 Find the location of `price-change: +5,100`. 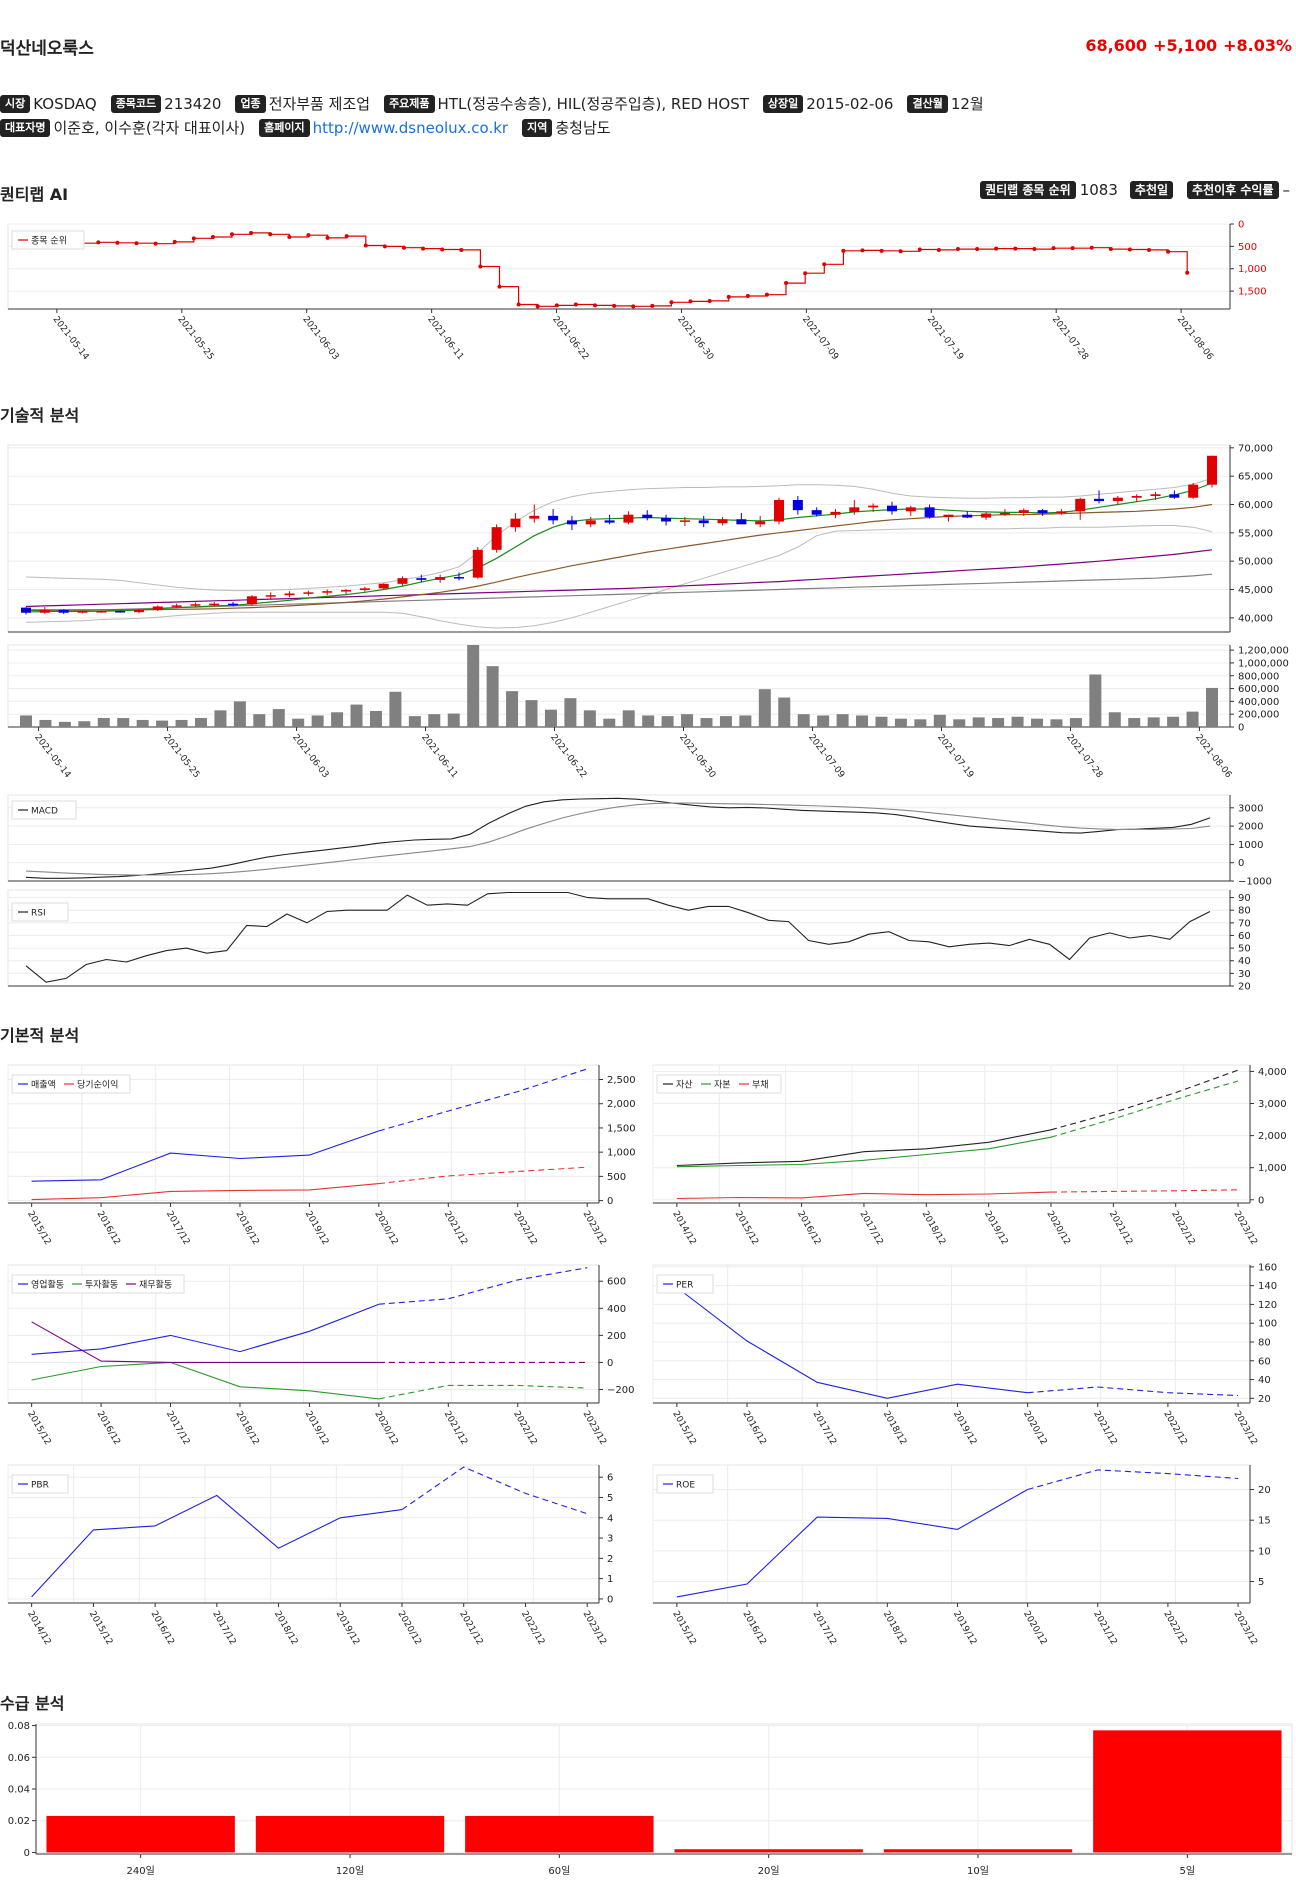

price-change: +5,100 is located at coordinates (1185, 45).